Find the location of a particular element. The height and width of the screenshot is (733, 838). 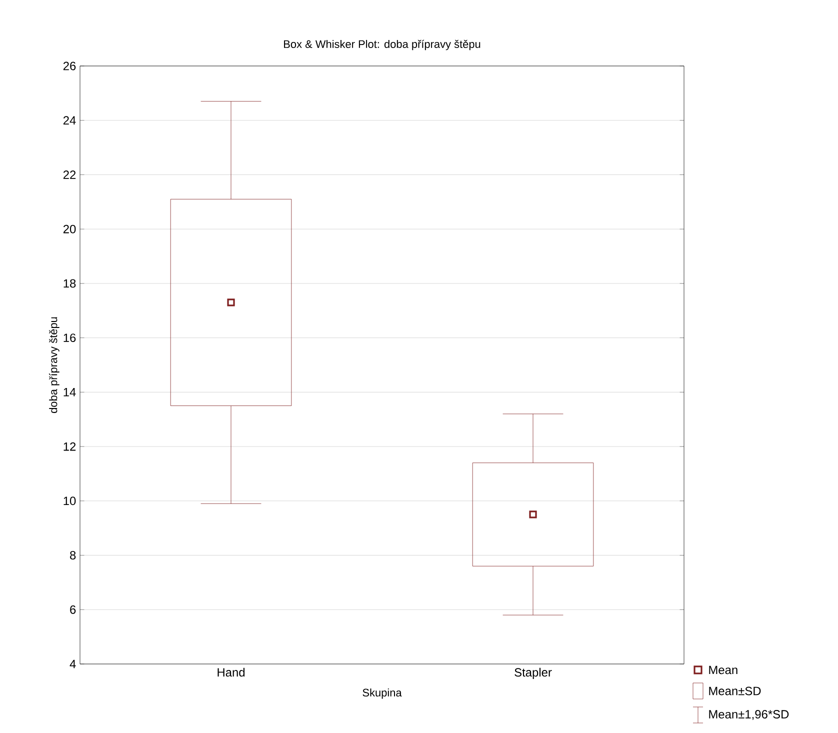

x-tick-label: Stapler is located at coordinates (533, 673).